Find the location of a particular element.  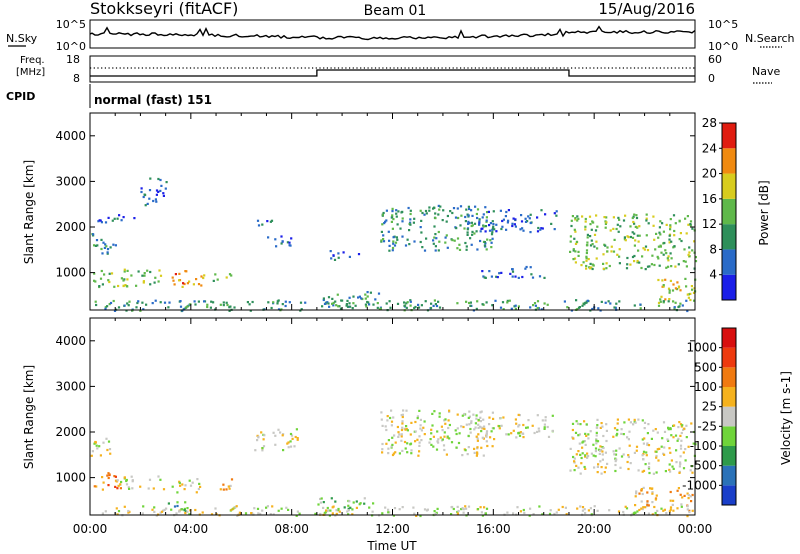

colorbar-swatch is located at coordinates (729, 377).